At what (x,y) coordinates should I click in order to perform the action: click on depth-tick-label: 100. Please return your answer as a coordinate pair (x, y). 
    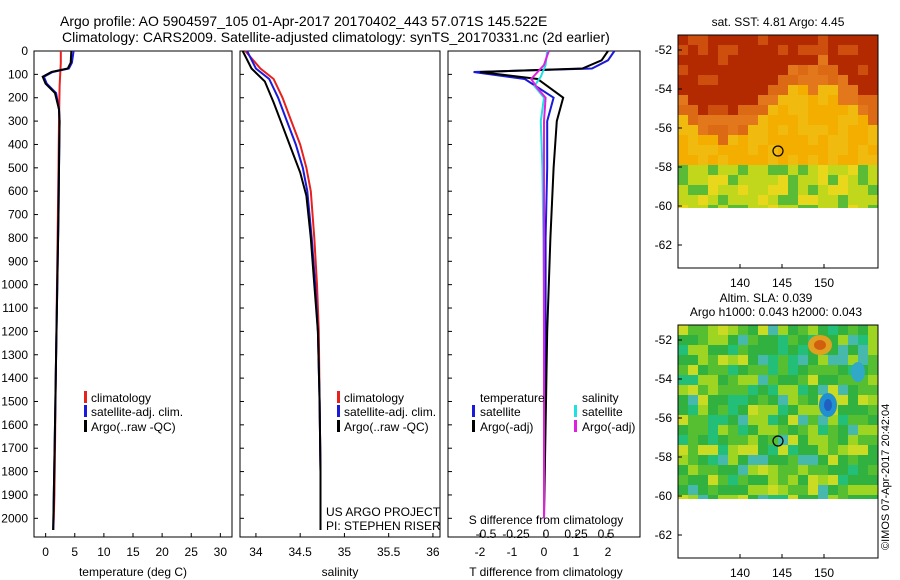
    Looking at the image, I should click on (18, 74).